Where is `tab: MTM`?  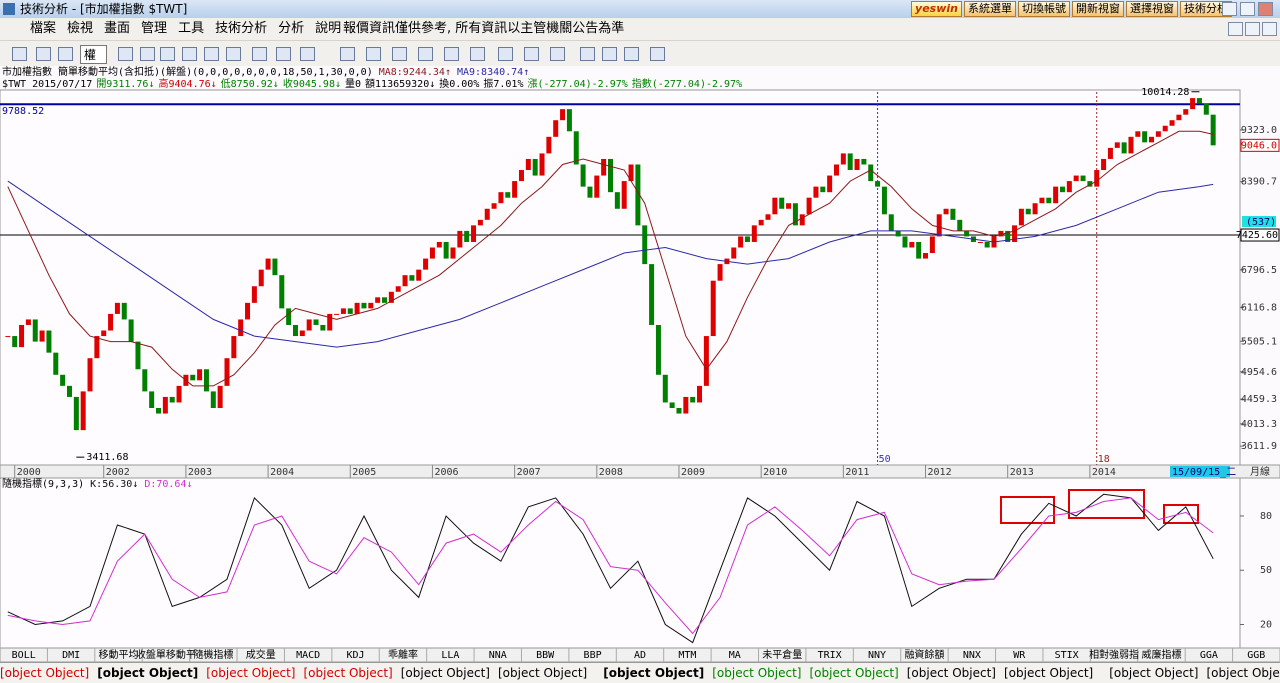 tab: MTM is located at coordinates (687, 655).